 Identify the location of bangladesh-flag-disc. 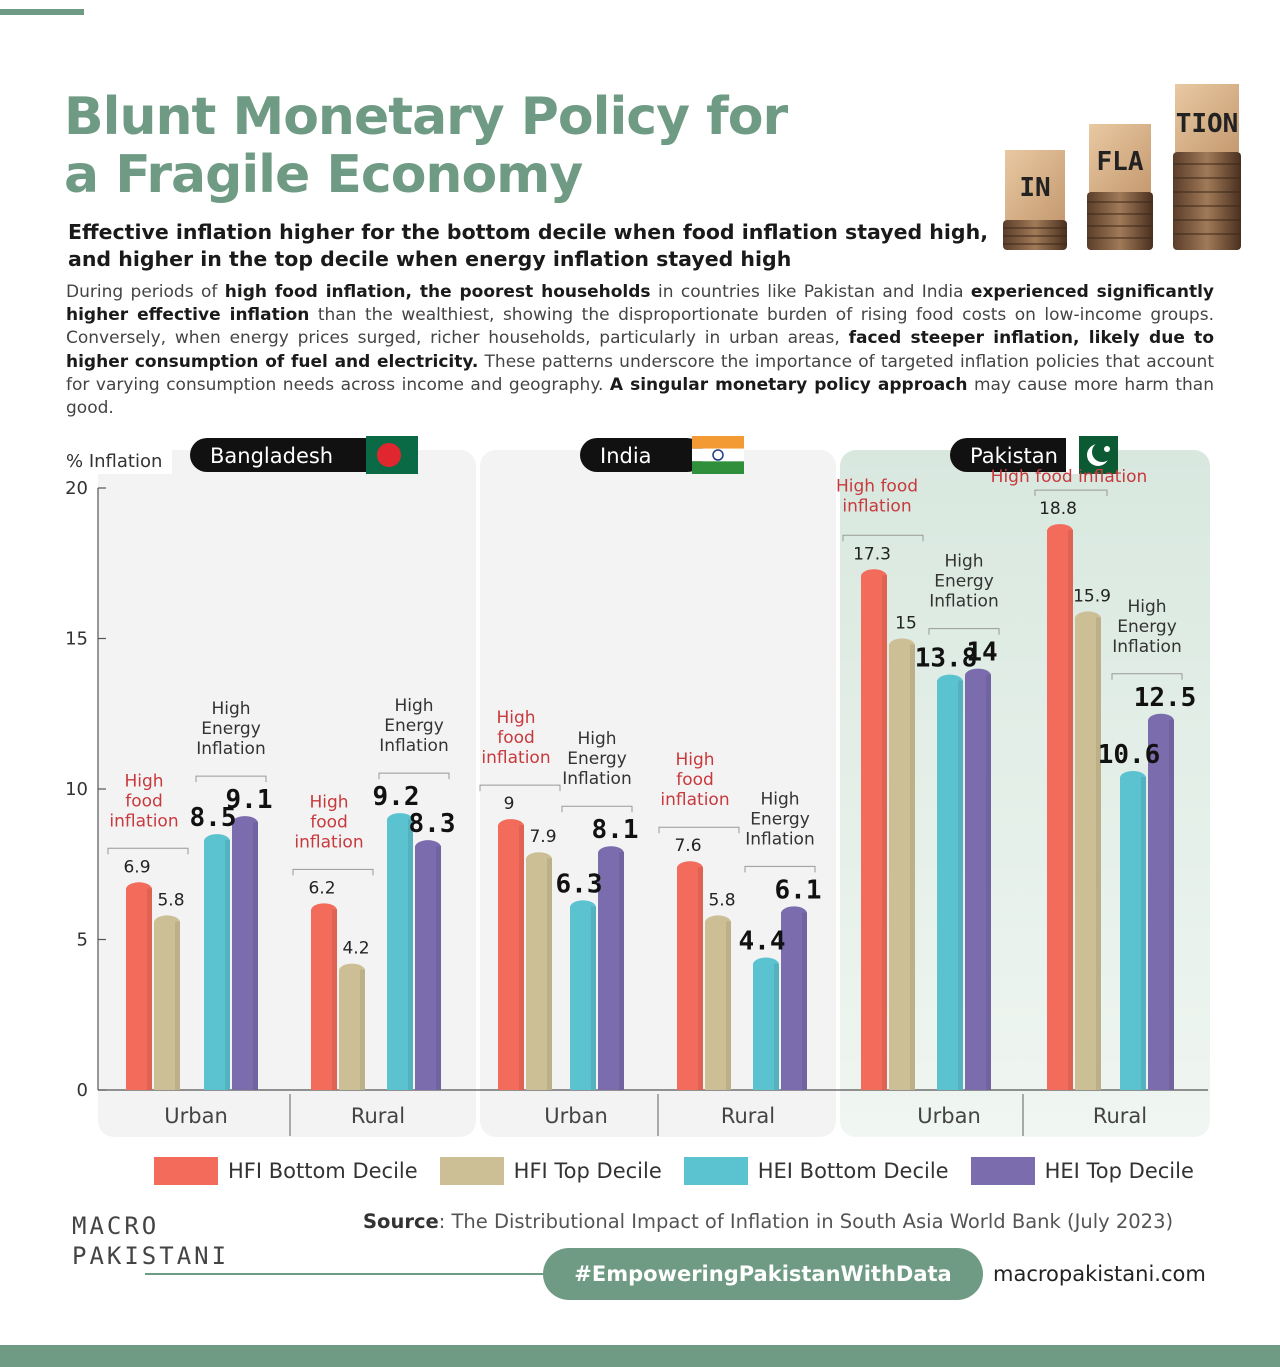
(389, 455).